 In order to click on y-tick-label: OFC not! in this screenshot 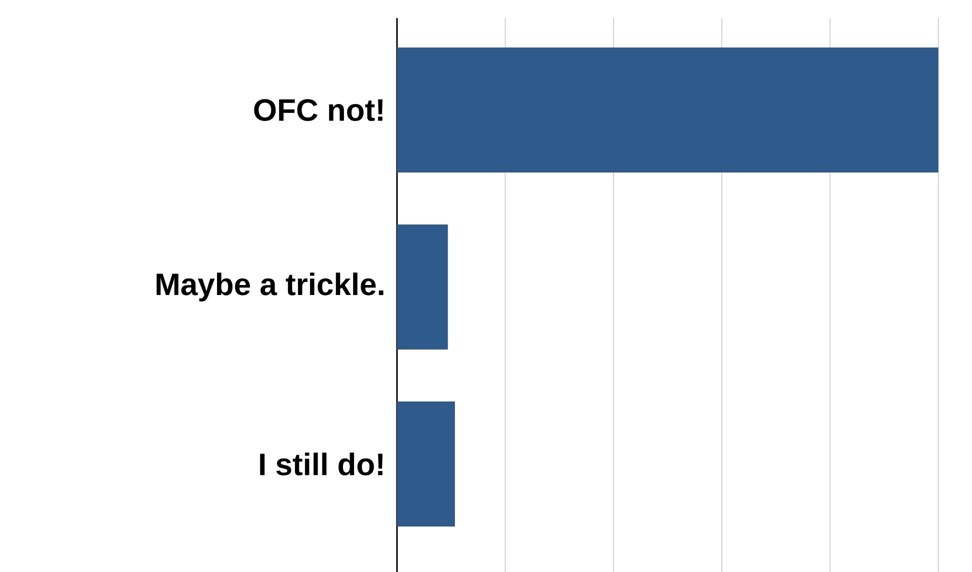, I will do `click(318, 110)`.